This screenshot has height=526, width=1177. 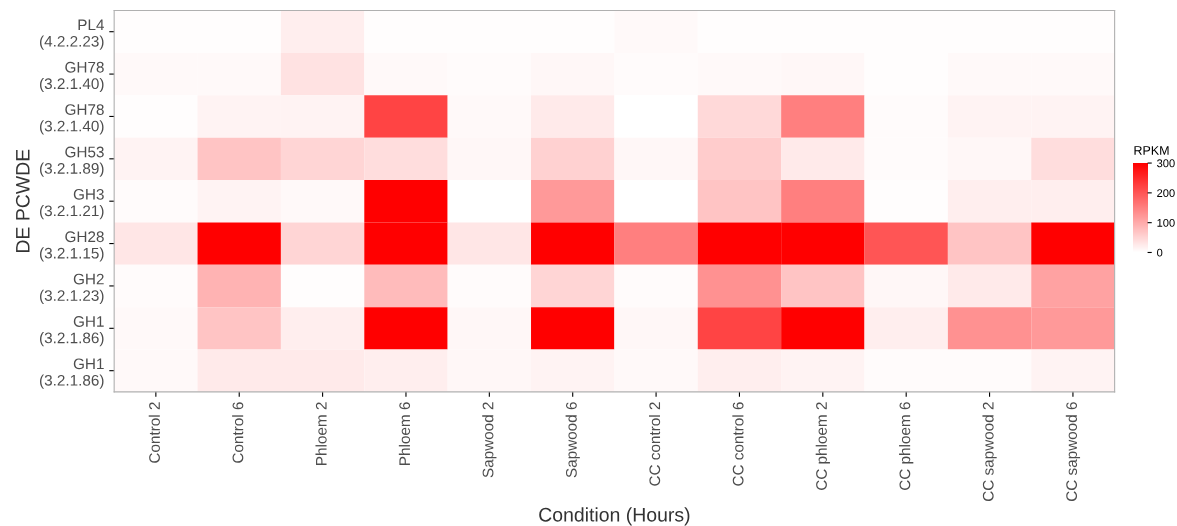 I want to click on y-tick-label: GH2 (3.2.1.23), so click(x=72, y=288).